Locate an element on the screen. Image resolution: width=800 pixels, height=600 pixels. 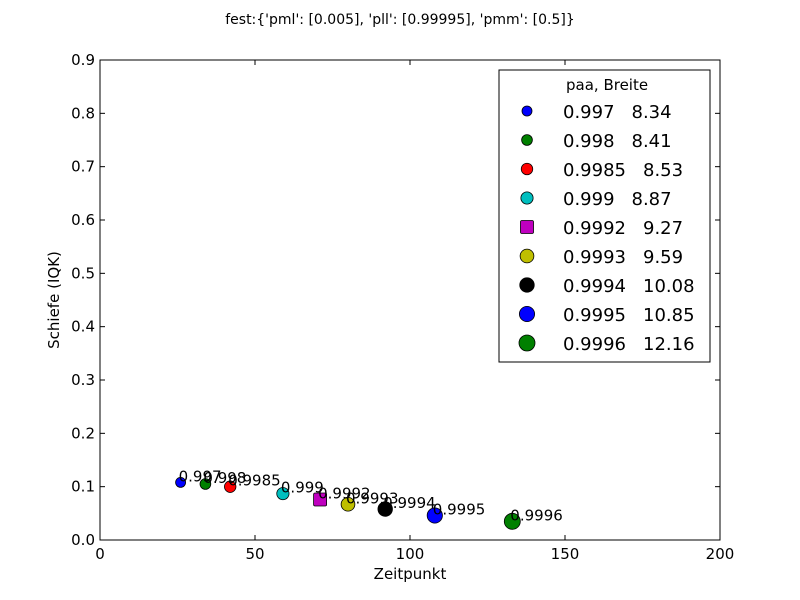
point-label: 0.998 is located at coordinates (224, 478).